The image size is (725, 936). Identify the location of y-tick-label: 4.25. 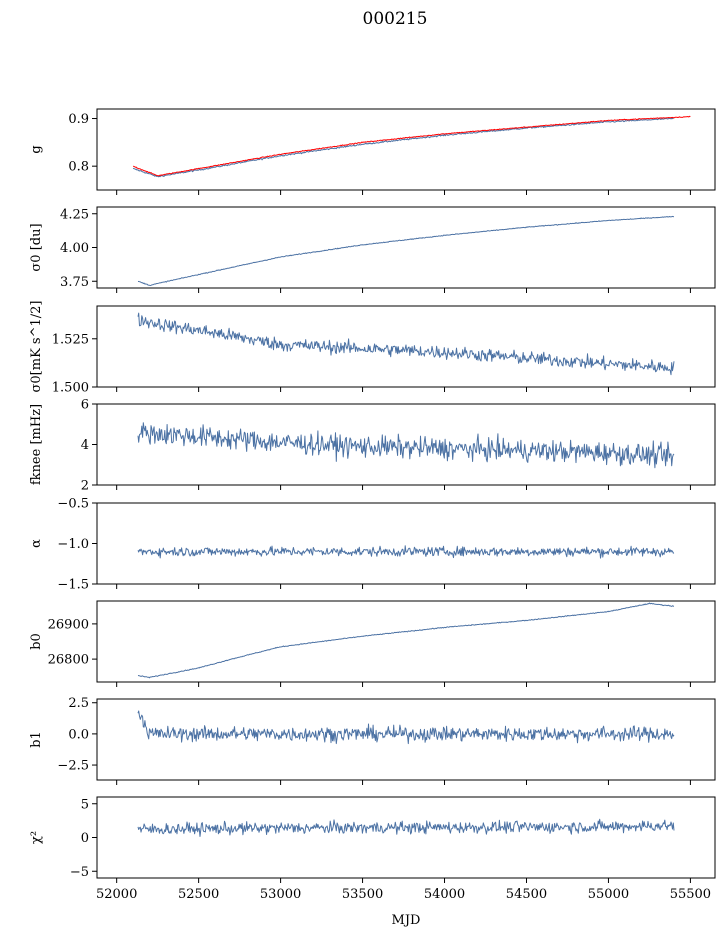
(74, 214).